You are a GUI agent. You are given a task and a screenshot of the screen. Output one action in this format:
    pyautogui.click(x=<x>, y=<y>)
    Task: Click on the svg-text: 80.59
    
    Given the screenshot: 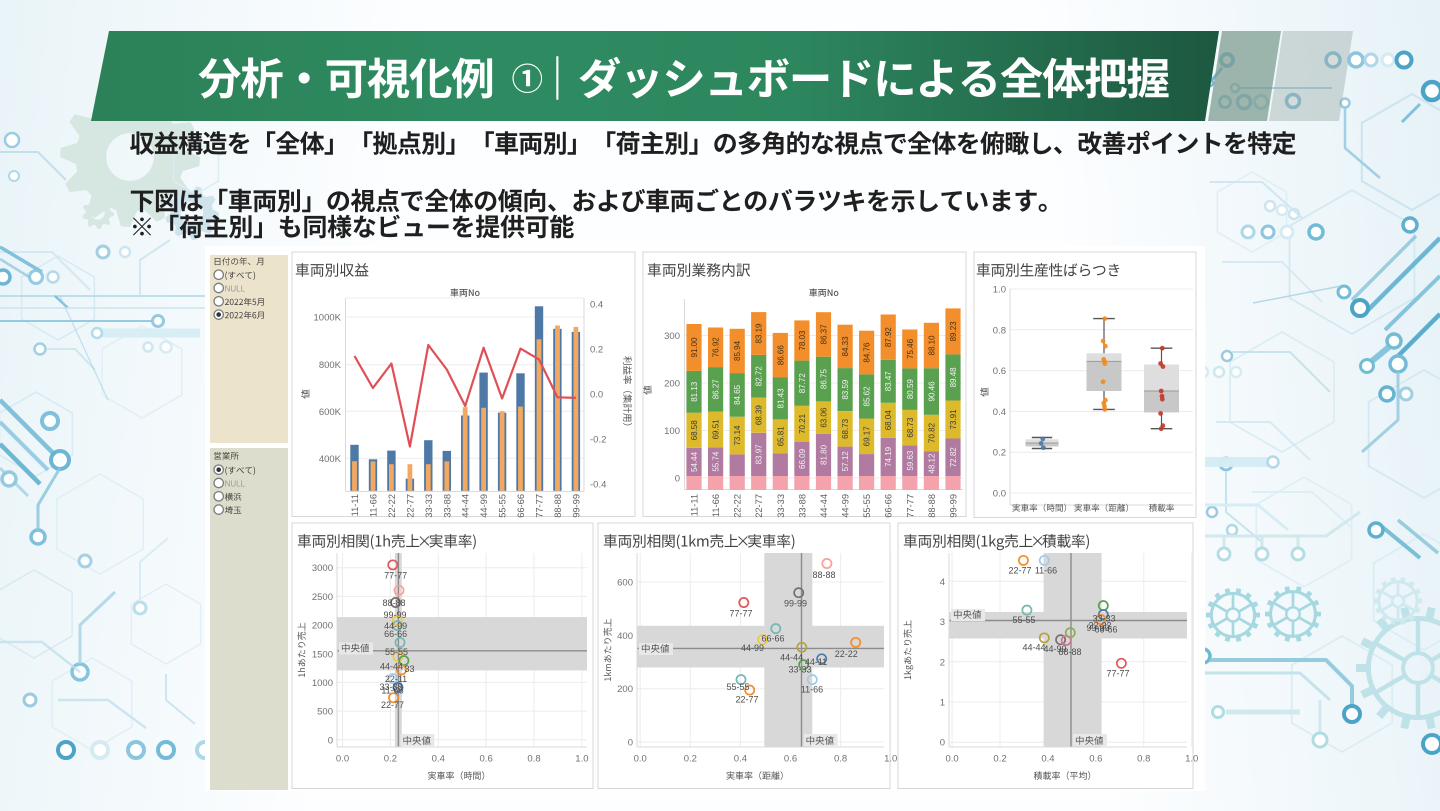 What is the action you would take?
    pyautogui.click(x=910, y=389)
    